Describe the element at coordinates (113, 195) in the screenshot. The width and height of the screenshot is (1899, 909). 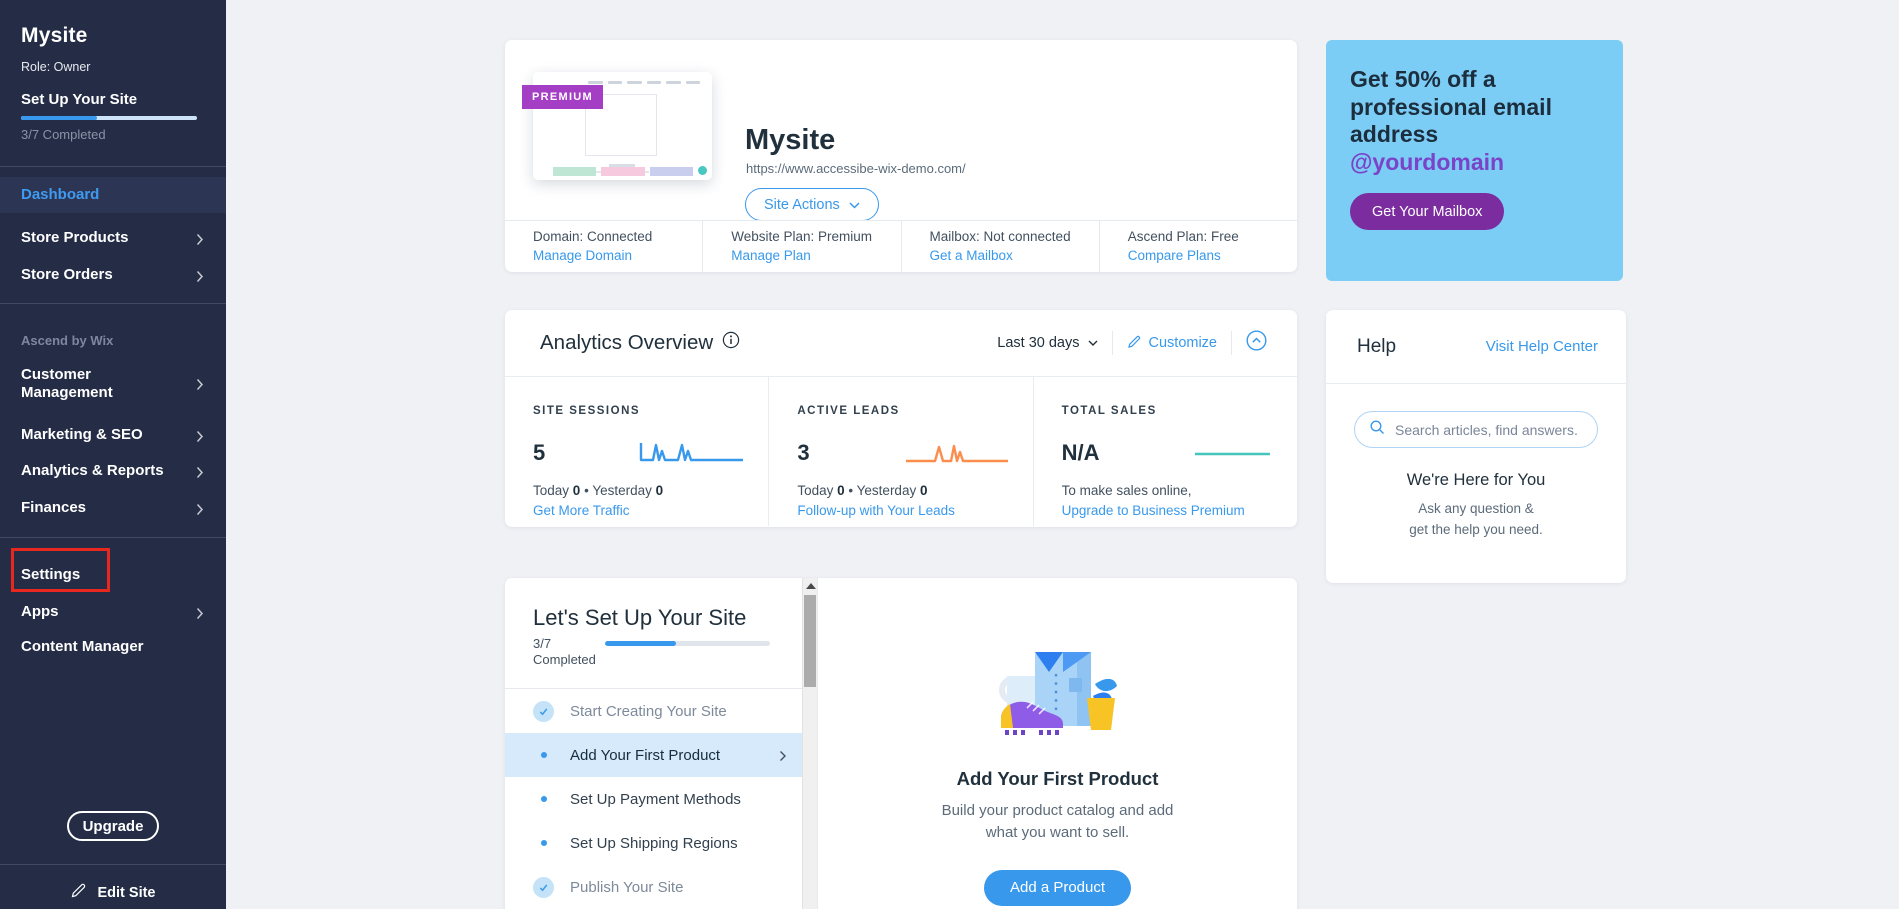
I see `sidebar-item-dashboard: Dashboard` at that location.